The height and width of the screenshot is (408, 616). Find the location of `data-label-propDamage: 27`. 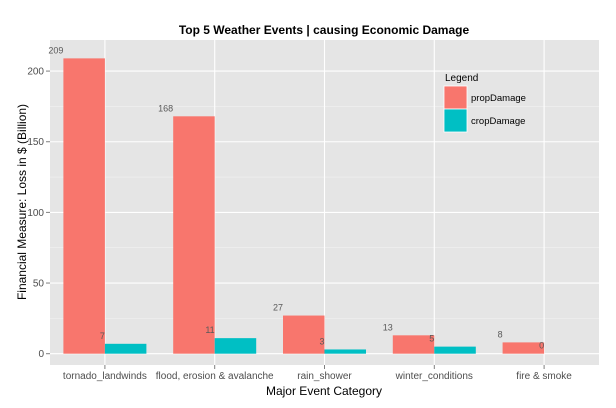

data-label-propDamage: 27 is located at coordinates (278, 308).